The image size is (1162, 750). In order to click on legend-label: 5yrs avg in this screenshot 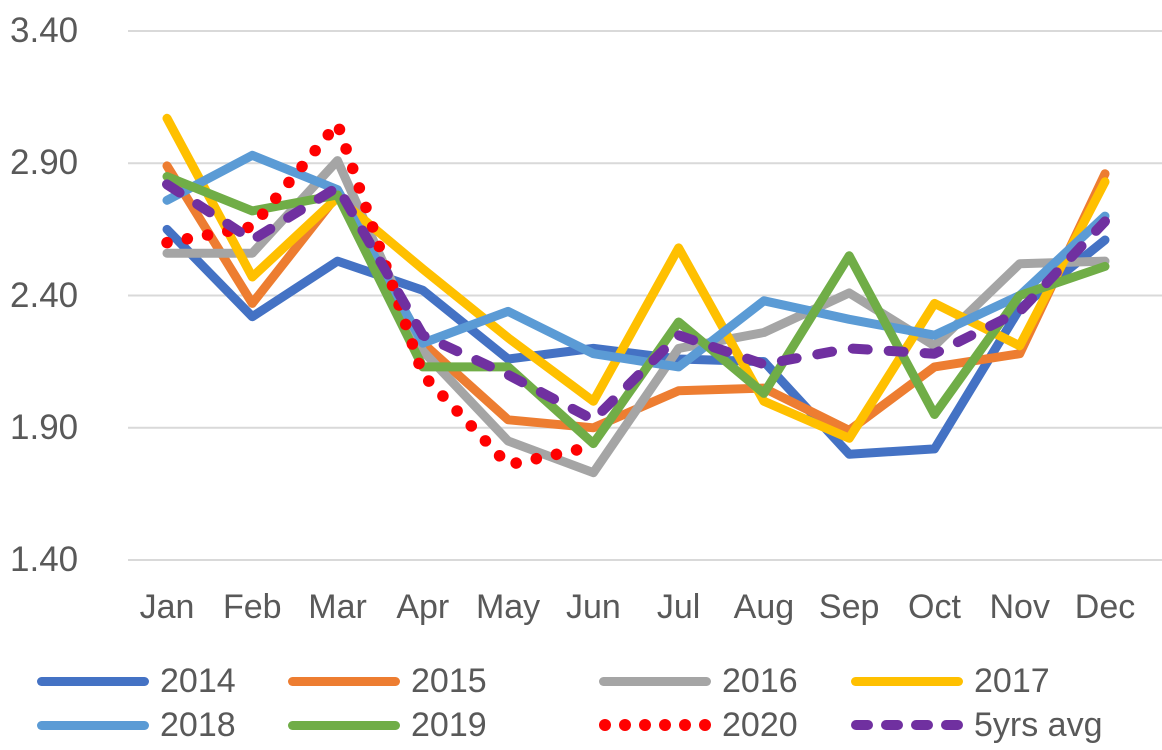, I will do `click(1038, 725)`.